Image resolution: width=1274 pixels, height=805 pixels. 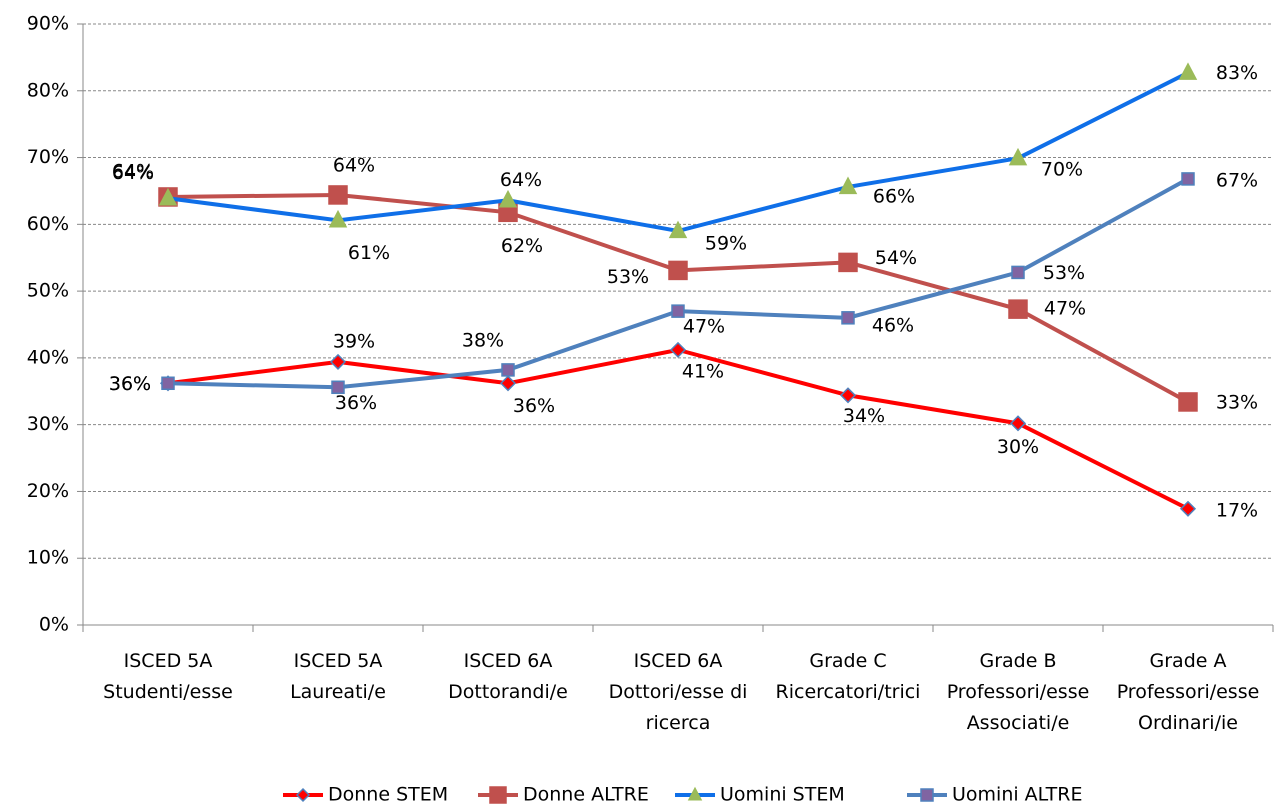 I want to click on y-tick-label: 80%, so click(x=48, y=90).